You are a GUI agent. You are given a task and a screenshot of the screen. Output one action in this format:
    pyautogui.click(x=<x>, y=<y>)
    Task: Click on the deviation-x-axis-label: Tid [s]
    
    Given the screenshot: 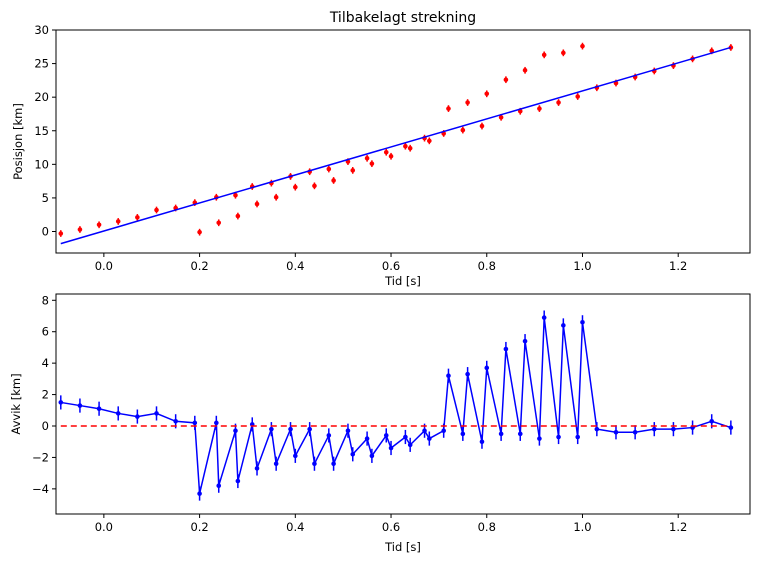 What is the action you would take?
    pyautogui.click(x=402, y=547)
    